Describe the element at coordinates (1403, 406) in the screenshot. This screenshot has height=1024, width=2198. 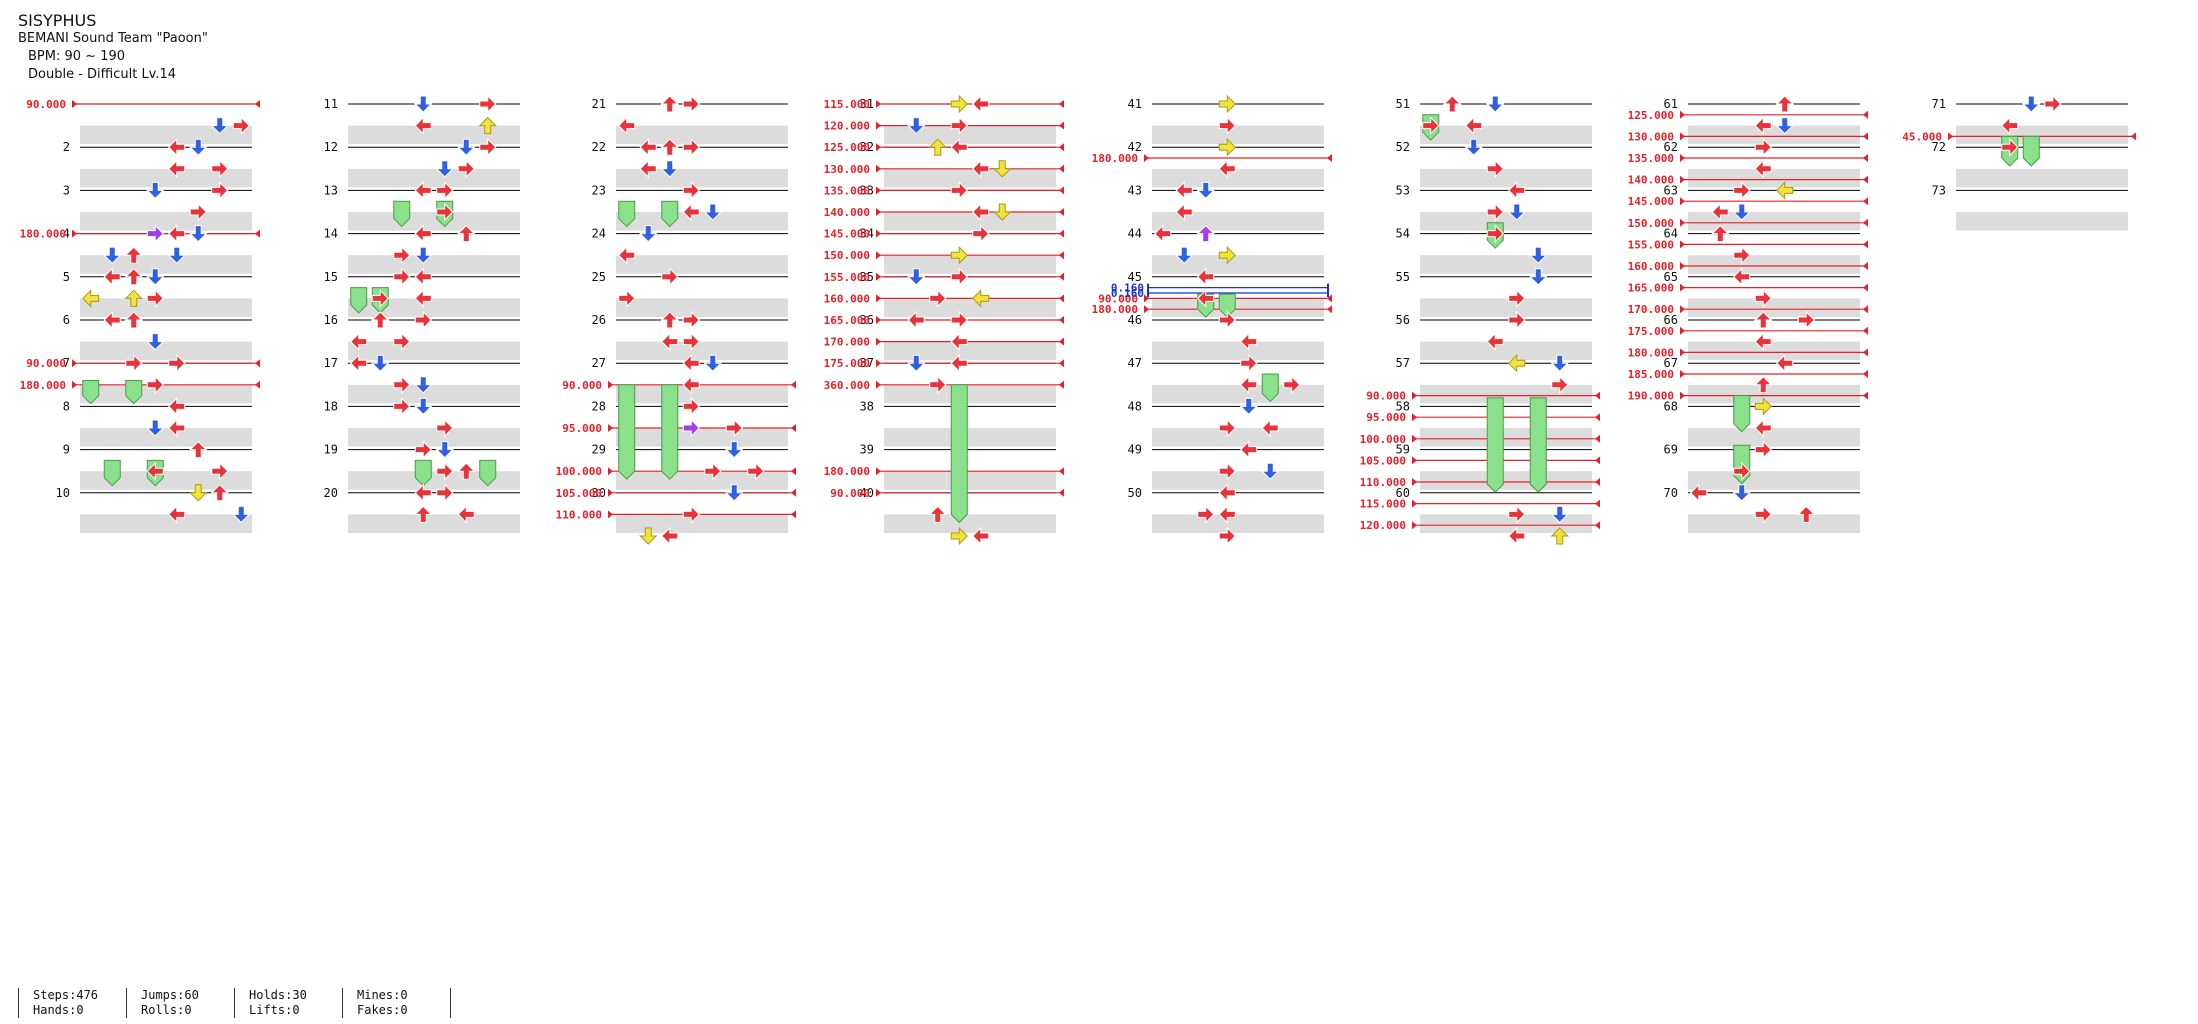
I see `measure-number: 58` at that location.